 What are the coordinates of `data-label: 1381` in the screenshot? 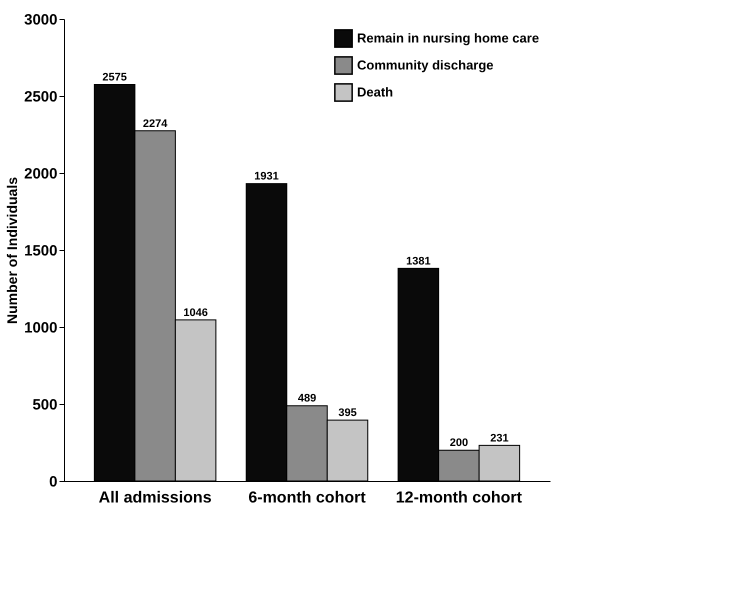 It's located at (418, 261).